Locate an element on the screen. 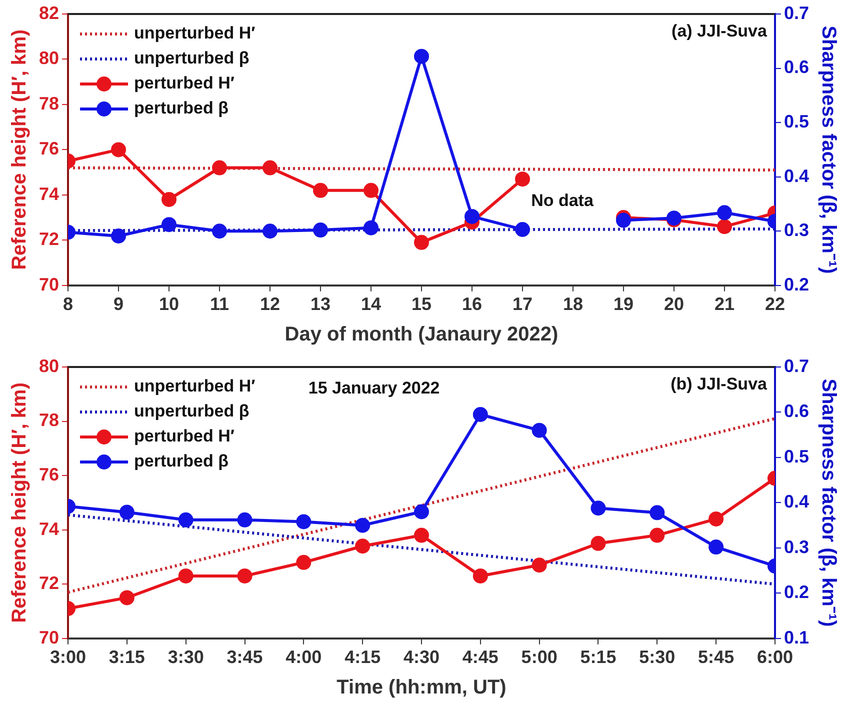 The height and width of the screenshot is (706, 852). x-tick-label: 3:00 is located at coordinates (68, 657).